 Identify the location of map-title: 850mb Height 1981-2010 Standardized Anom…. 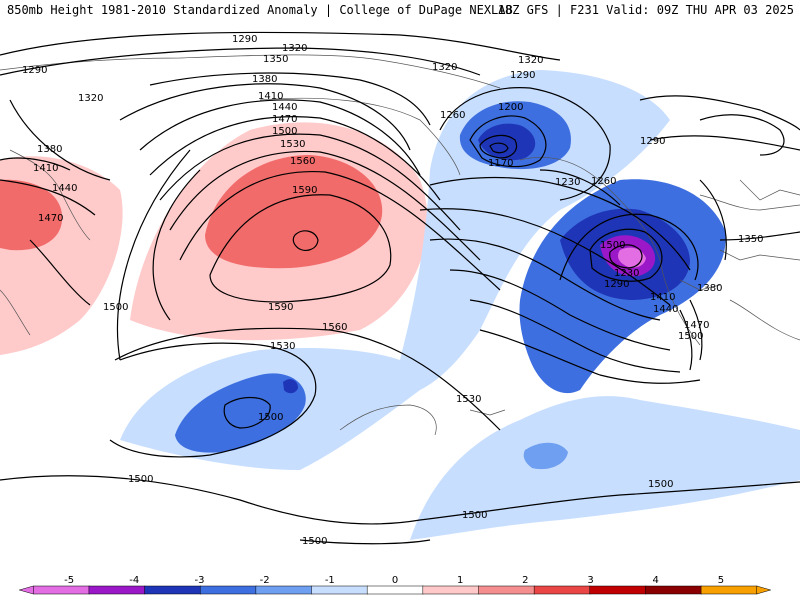
(260, 10).